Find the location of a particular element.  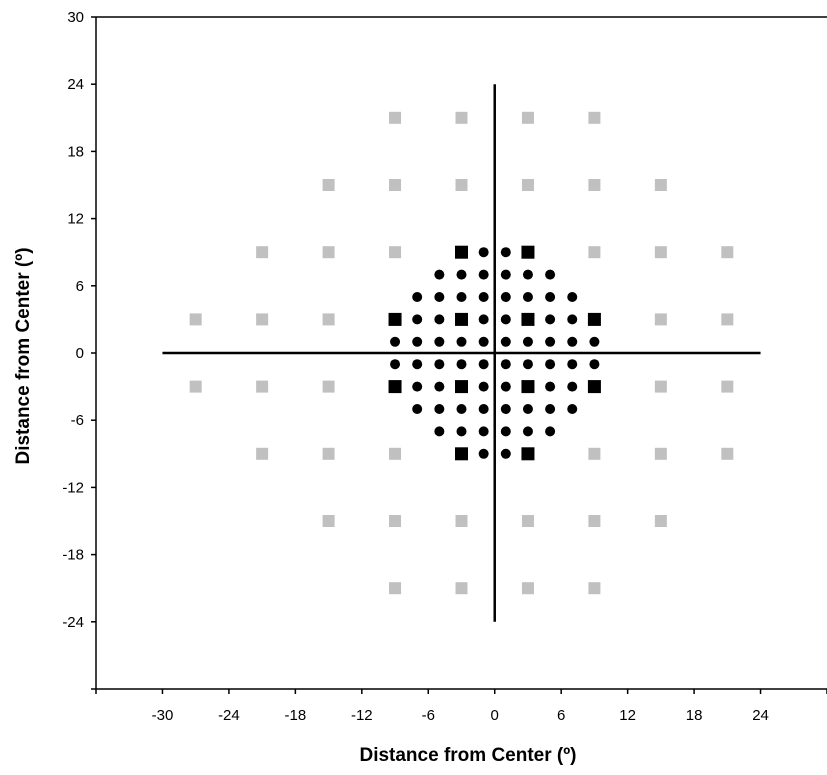

y-tick-label: -18 is located at coordinates (73, 555).